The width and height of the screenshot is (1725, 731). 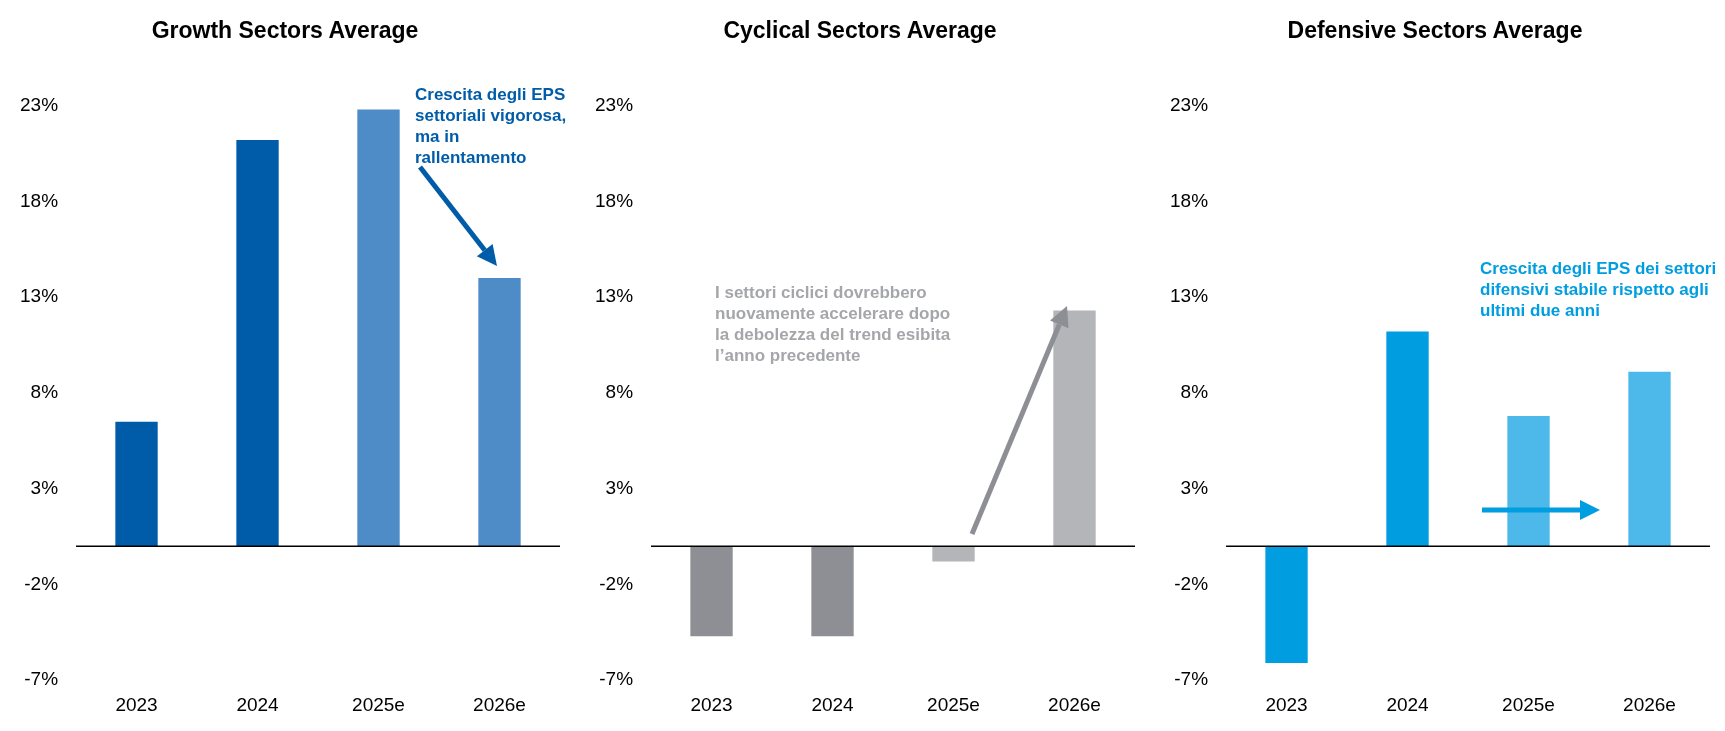 I want to click on chart-title: Growth Sectors Average, so click(x=285, y=30).